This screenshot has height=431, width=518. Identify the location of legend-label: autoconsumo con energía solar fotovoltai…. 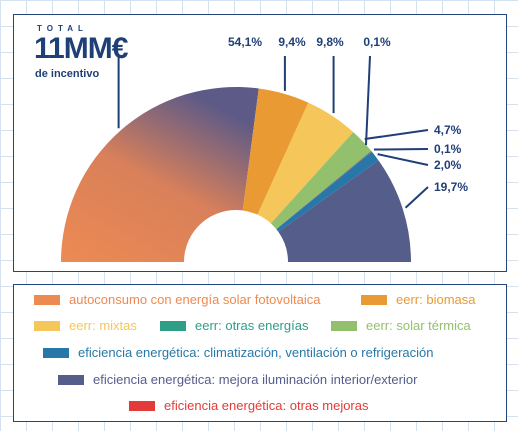
(195, 299).